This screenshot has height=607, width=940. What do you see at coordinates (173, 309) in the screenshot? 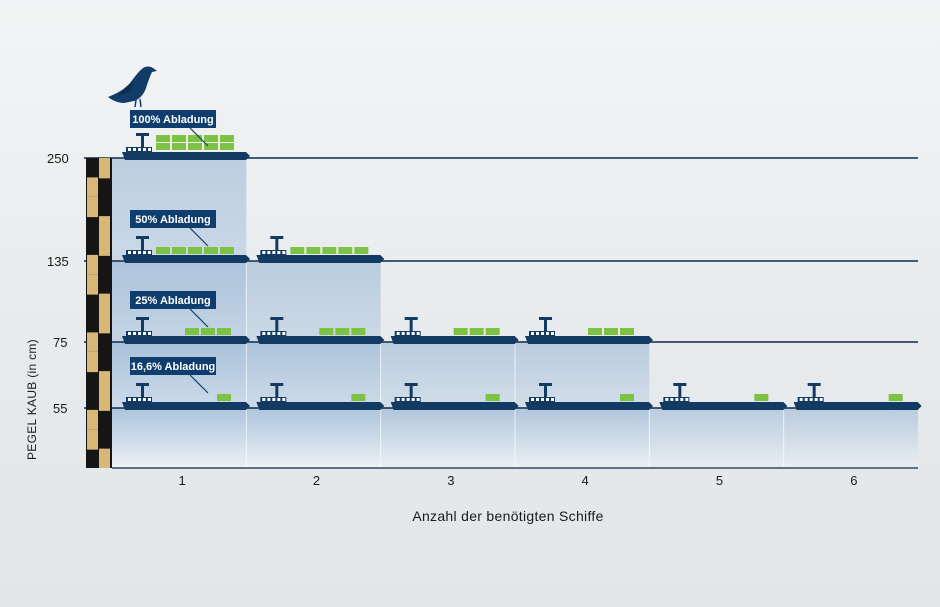
I see `load-badge-75: 25% Abladung` at bounding box center [173, 309].